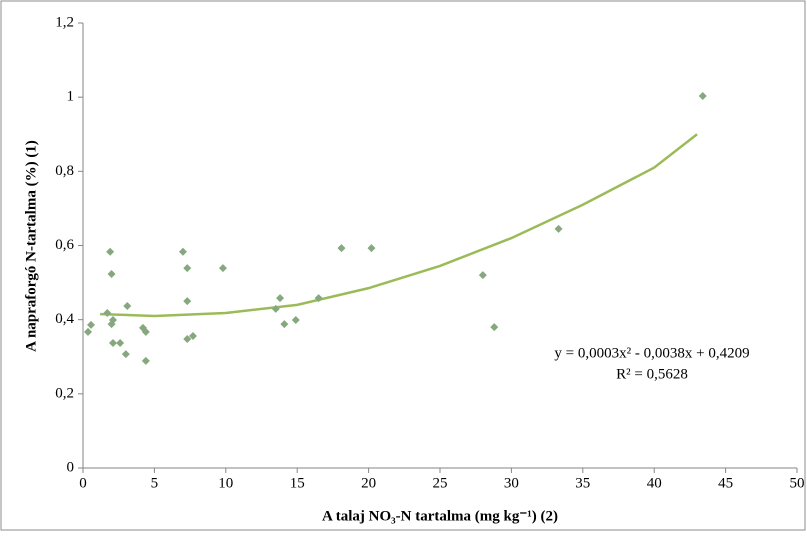 The height and width of the screenshot is (537, 807). I want to click on x-tick-label: 10, so click(225, 483).